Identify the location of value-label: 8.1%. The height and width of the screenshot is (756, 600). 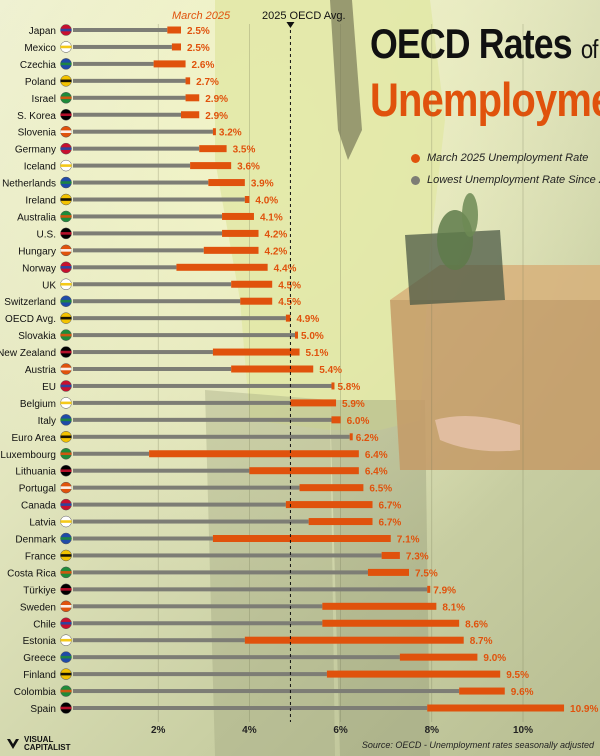
(453, 607).